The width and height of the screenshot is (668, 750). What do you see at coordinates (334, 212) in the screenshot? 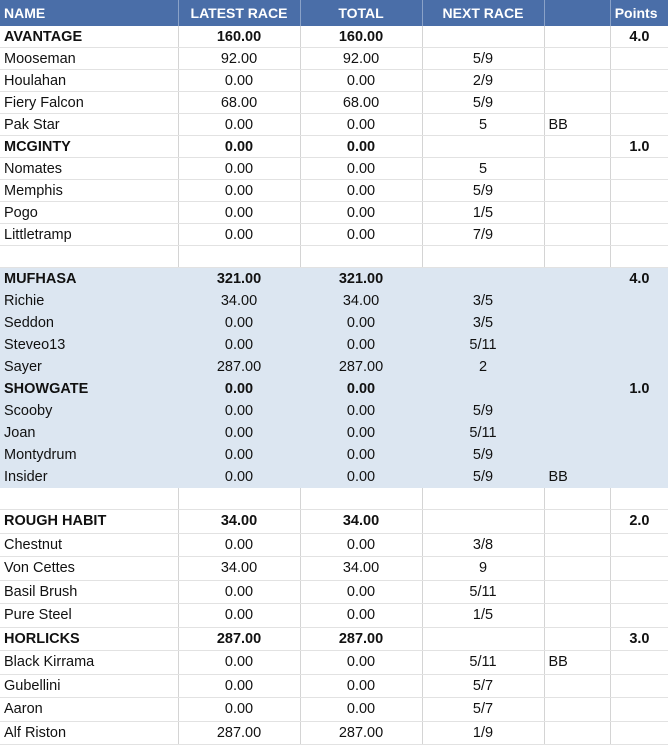
I see `member-row: Pogo 0.00 0.00 1/5` at bounding box center [334, 212].